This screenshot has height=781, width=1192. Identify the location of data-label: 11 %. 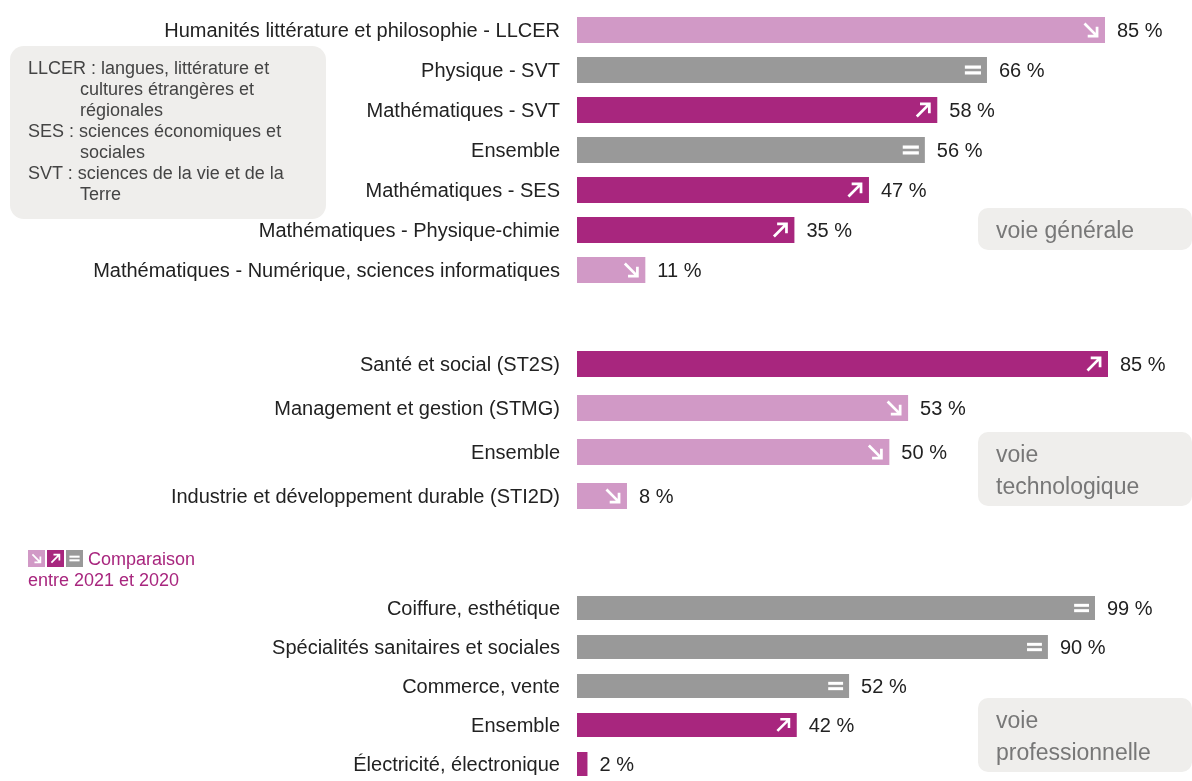
(679, 270).